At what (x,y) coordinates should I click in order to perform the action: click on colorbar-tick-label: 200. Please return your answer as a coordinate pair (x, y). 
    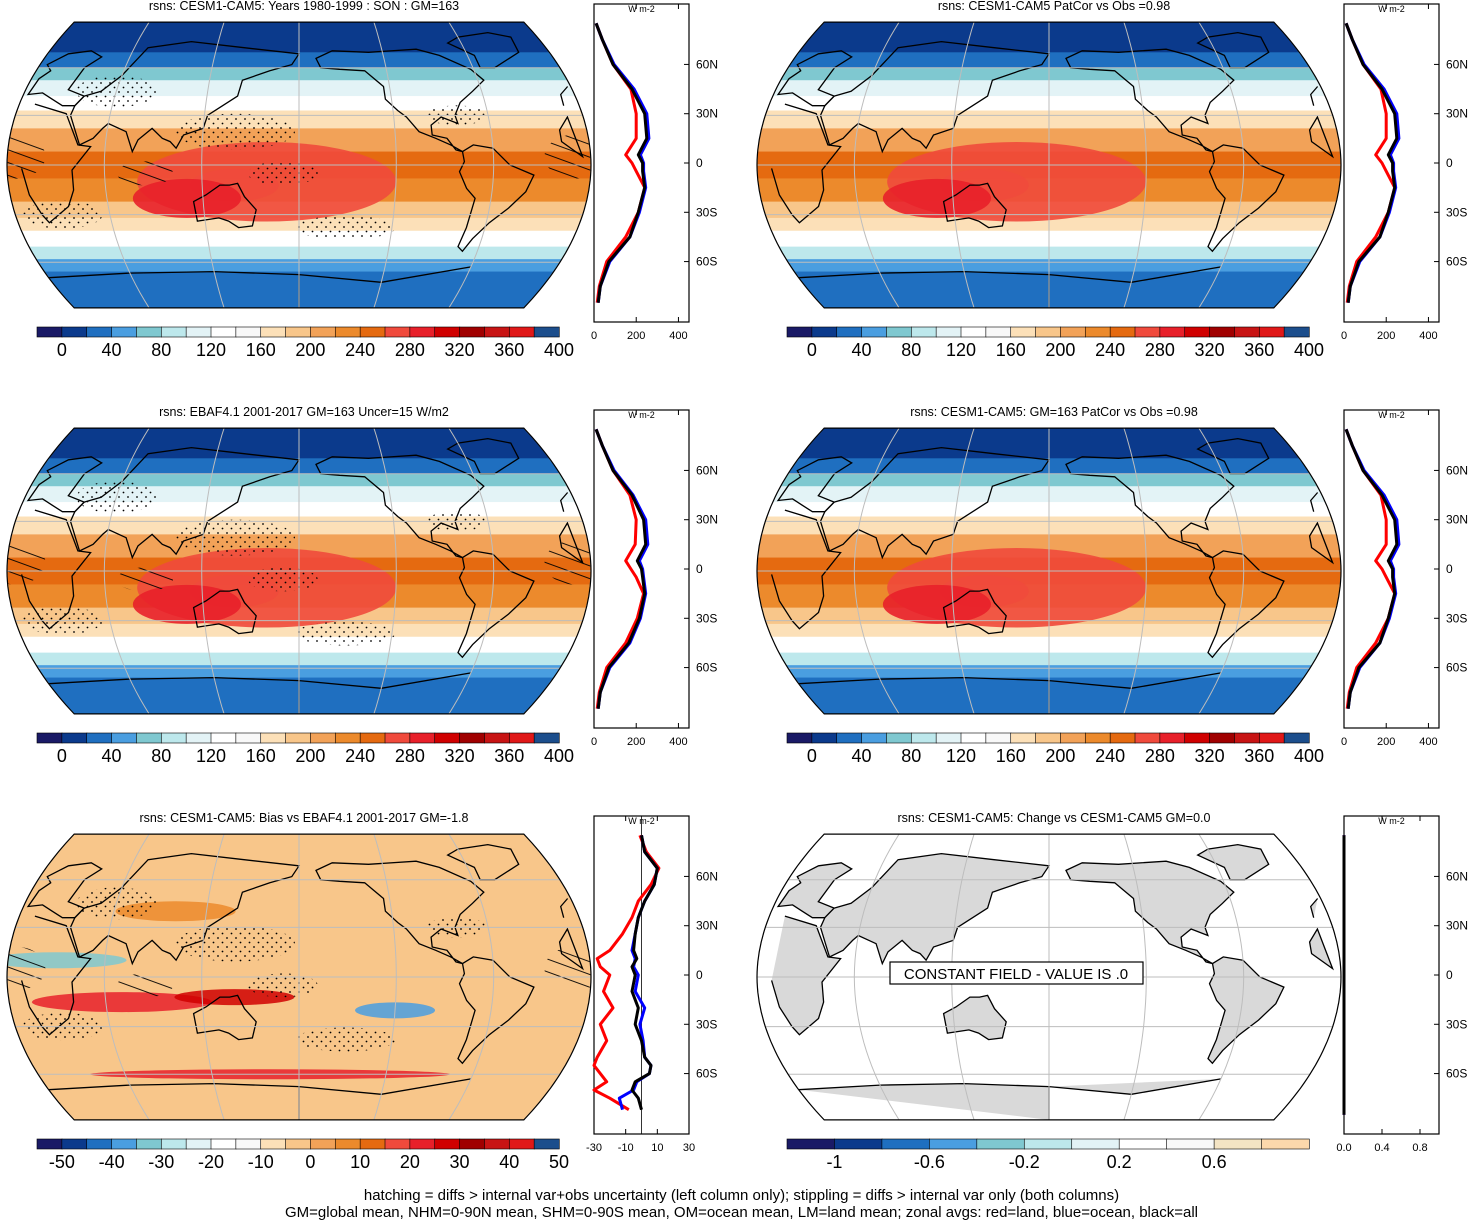
    Looking at the image, I should click on (1060, 350).